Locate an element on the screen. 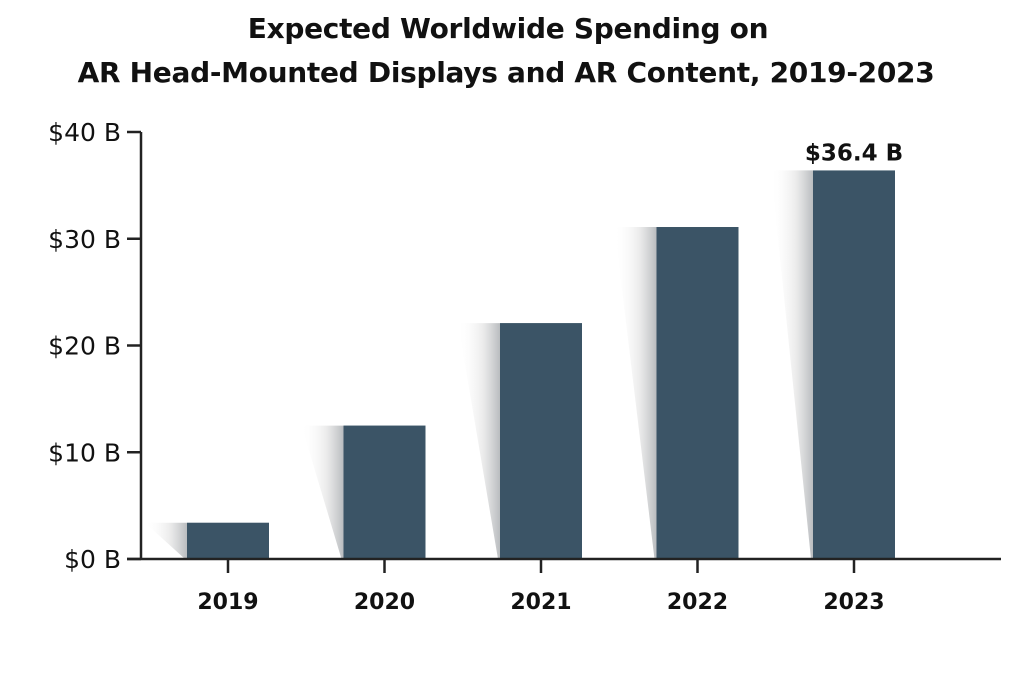  bar-2019 is located at coordinates (228, 540).